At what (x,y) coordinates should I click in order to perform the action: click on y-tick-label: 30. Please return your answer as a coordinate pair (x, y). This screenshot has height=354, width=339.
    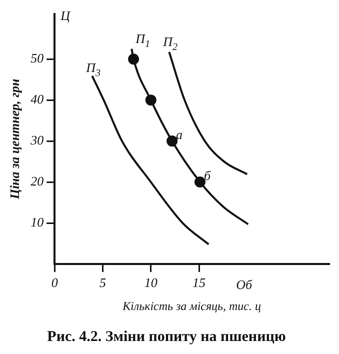
    Looking at the image, I should click on (37, 140).